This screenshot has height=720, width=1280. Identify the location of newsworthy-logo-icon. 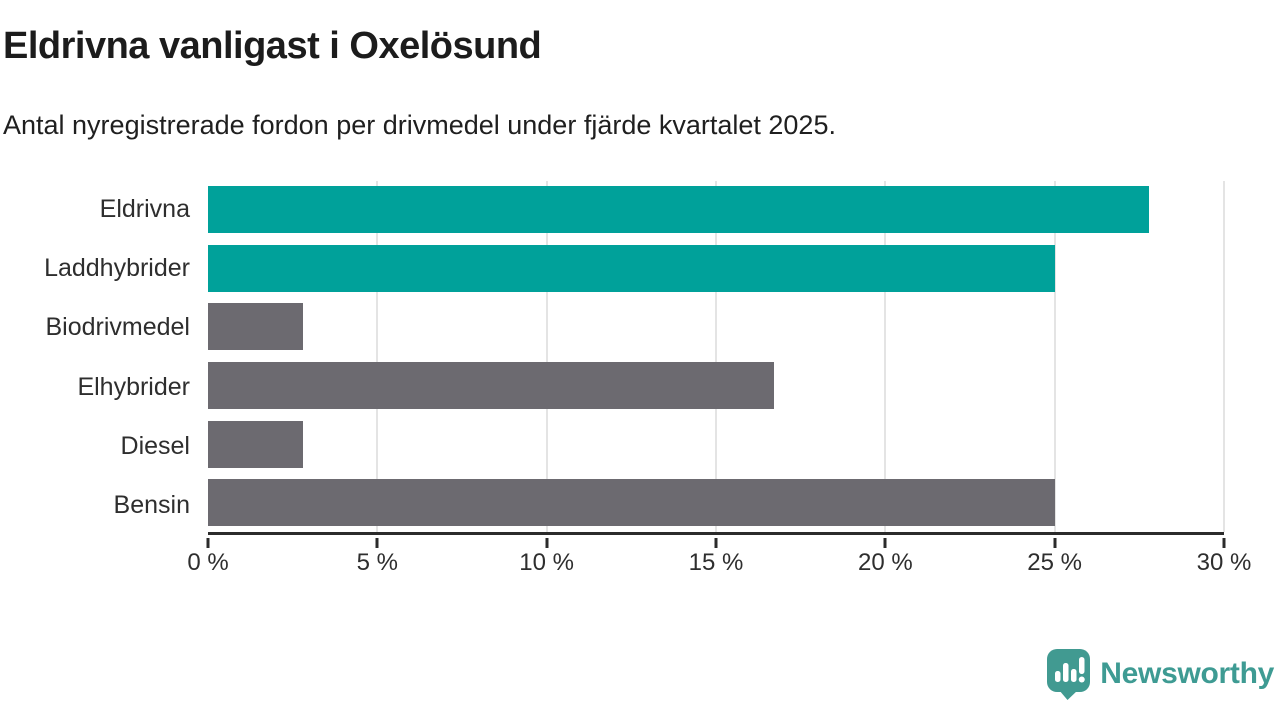
(1069, 674).